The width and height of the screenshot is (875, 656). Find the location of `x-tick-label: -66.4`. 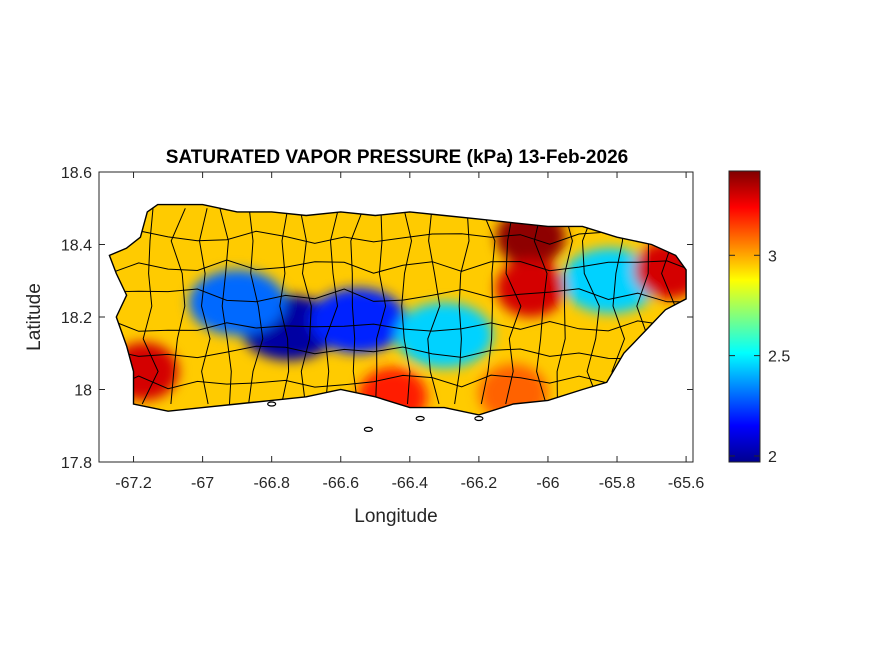

x-tick-label: -66.4 is located at coordinates (410, 483).